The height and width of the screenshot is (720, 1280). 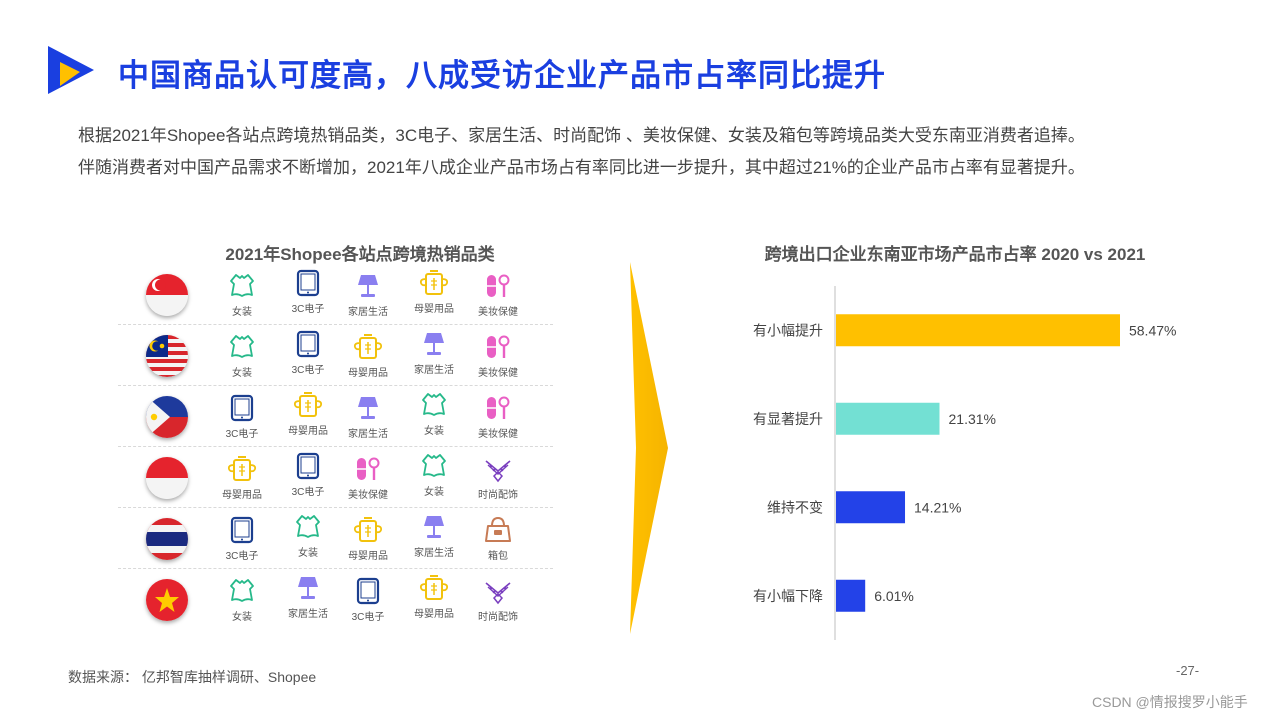 What do you see at coordinates (502, 75) in the screenshot?
I see `page-title: 中国商品认可度高，八成受访企业产品市占率同比提升` at bounding box center [502, 75].